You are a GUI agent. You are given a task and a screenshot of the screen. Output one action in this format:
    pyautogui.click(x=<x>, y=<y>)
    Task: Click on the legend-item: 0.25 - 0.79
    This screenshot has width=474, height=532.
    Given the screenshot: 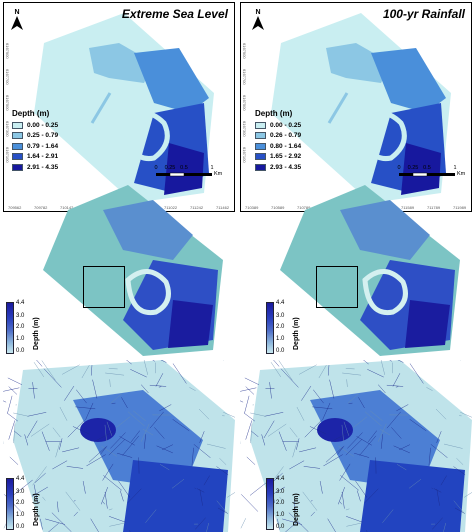 What is the action you would take?
    pyautogui.click(x=35, y=136)
    